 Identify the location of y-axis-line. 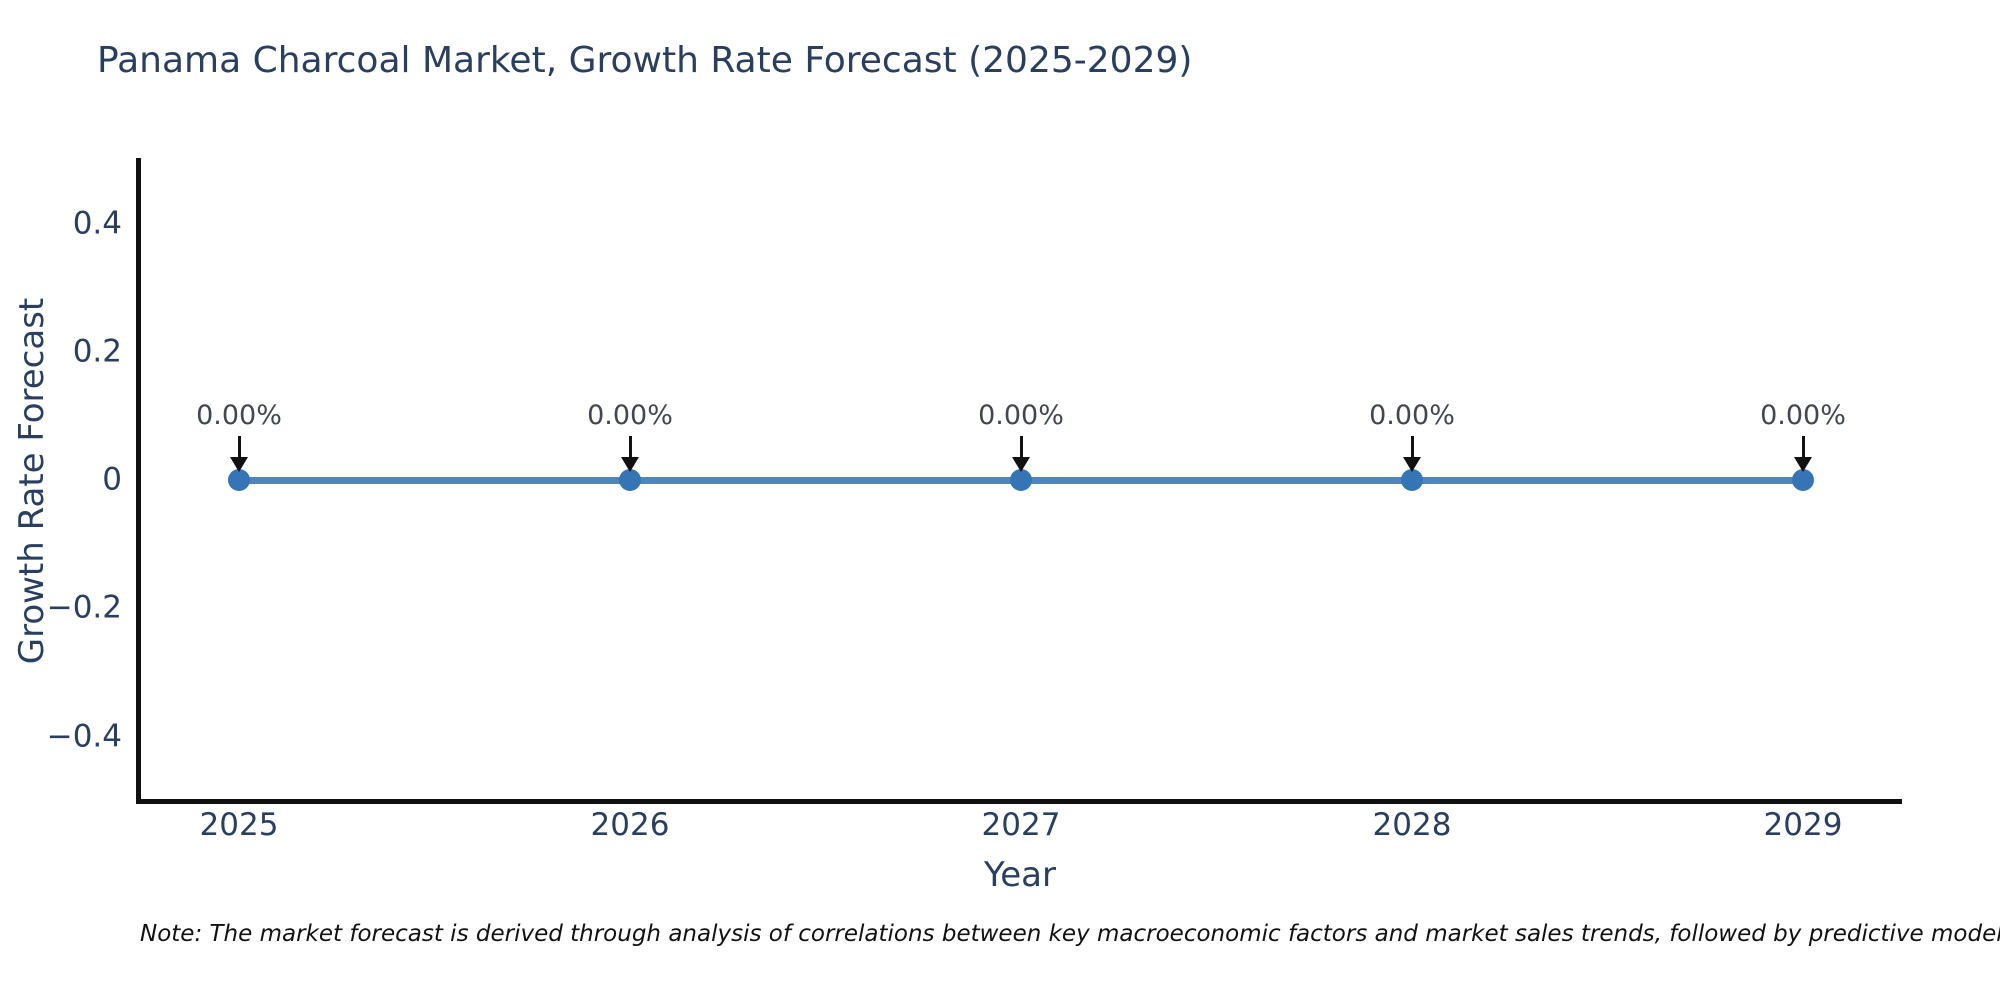
(138, 481).